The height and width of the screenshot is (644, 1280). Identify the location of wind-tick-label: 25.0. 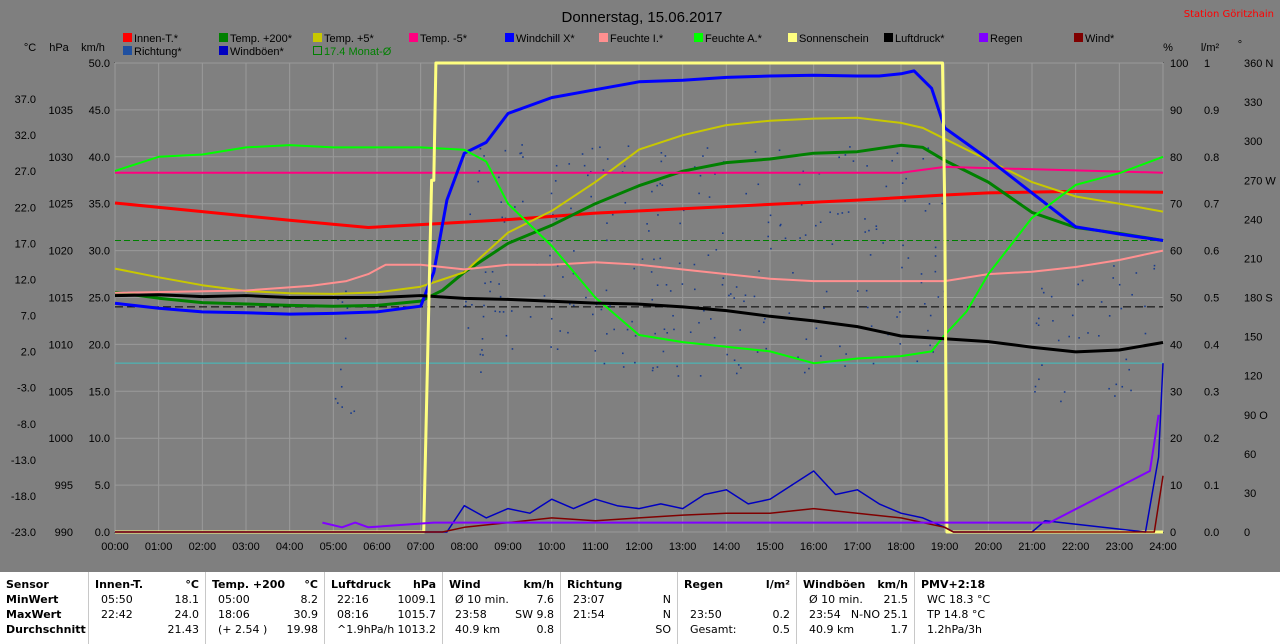
(99, 299).